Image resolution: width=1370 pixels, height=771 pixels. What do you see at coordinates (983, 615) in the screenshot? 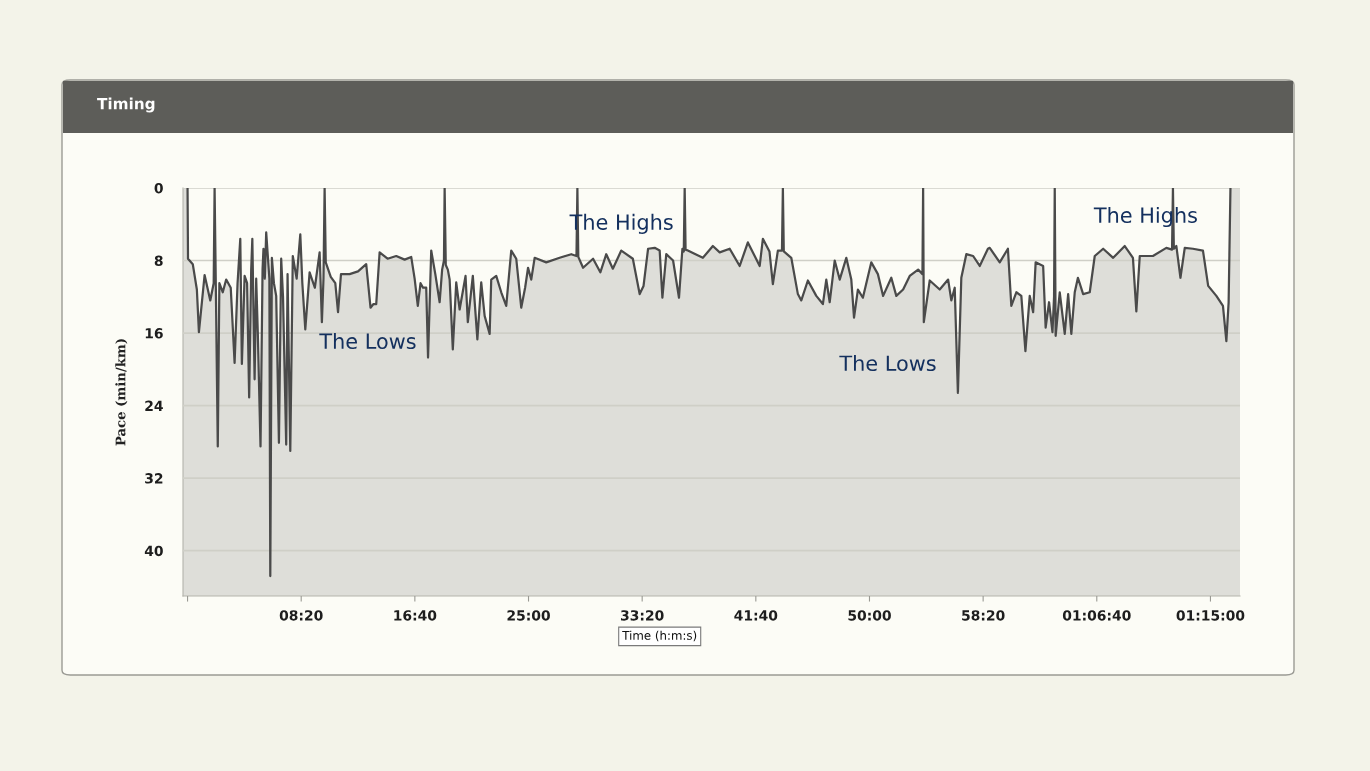
I see `x-tick-label: 58:20` at bounding box center [983, 615].